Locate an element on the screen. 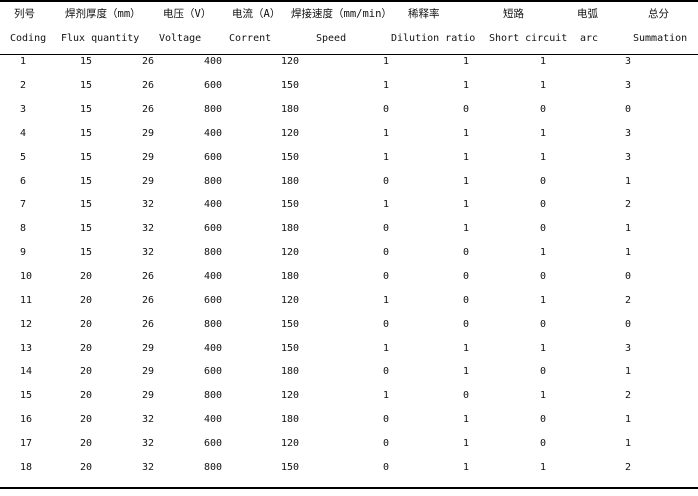  cell-voltage: 26 is located at coordinates (148, 110).